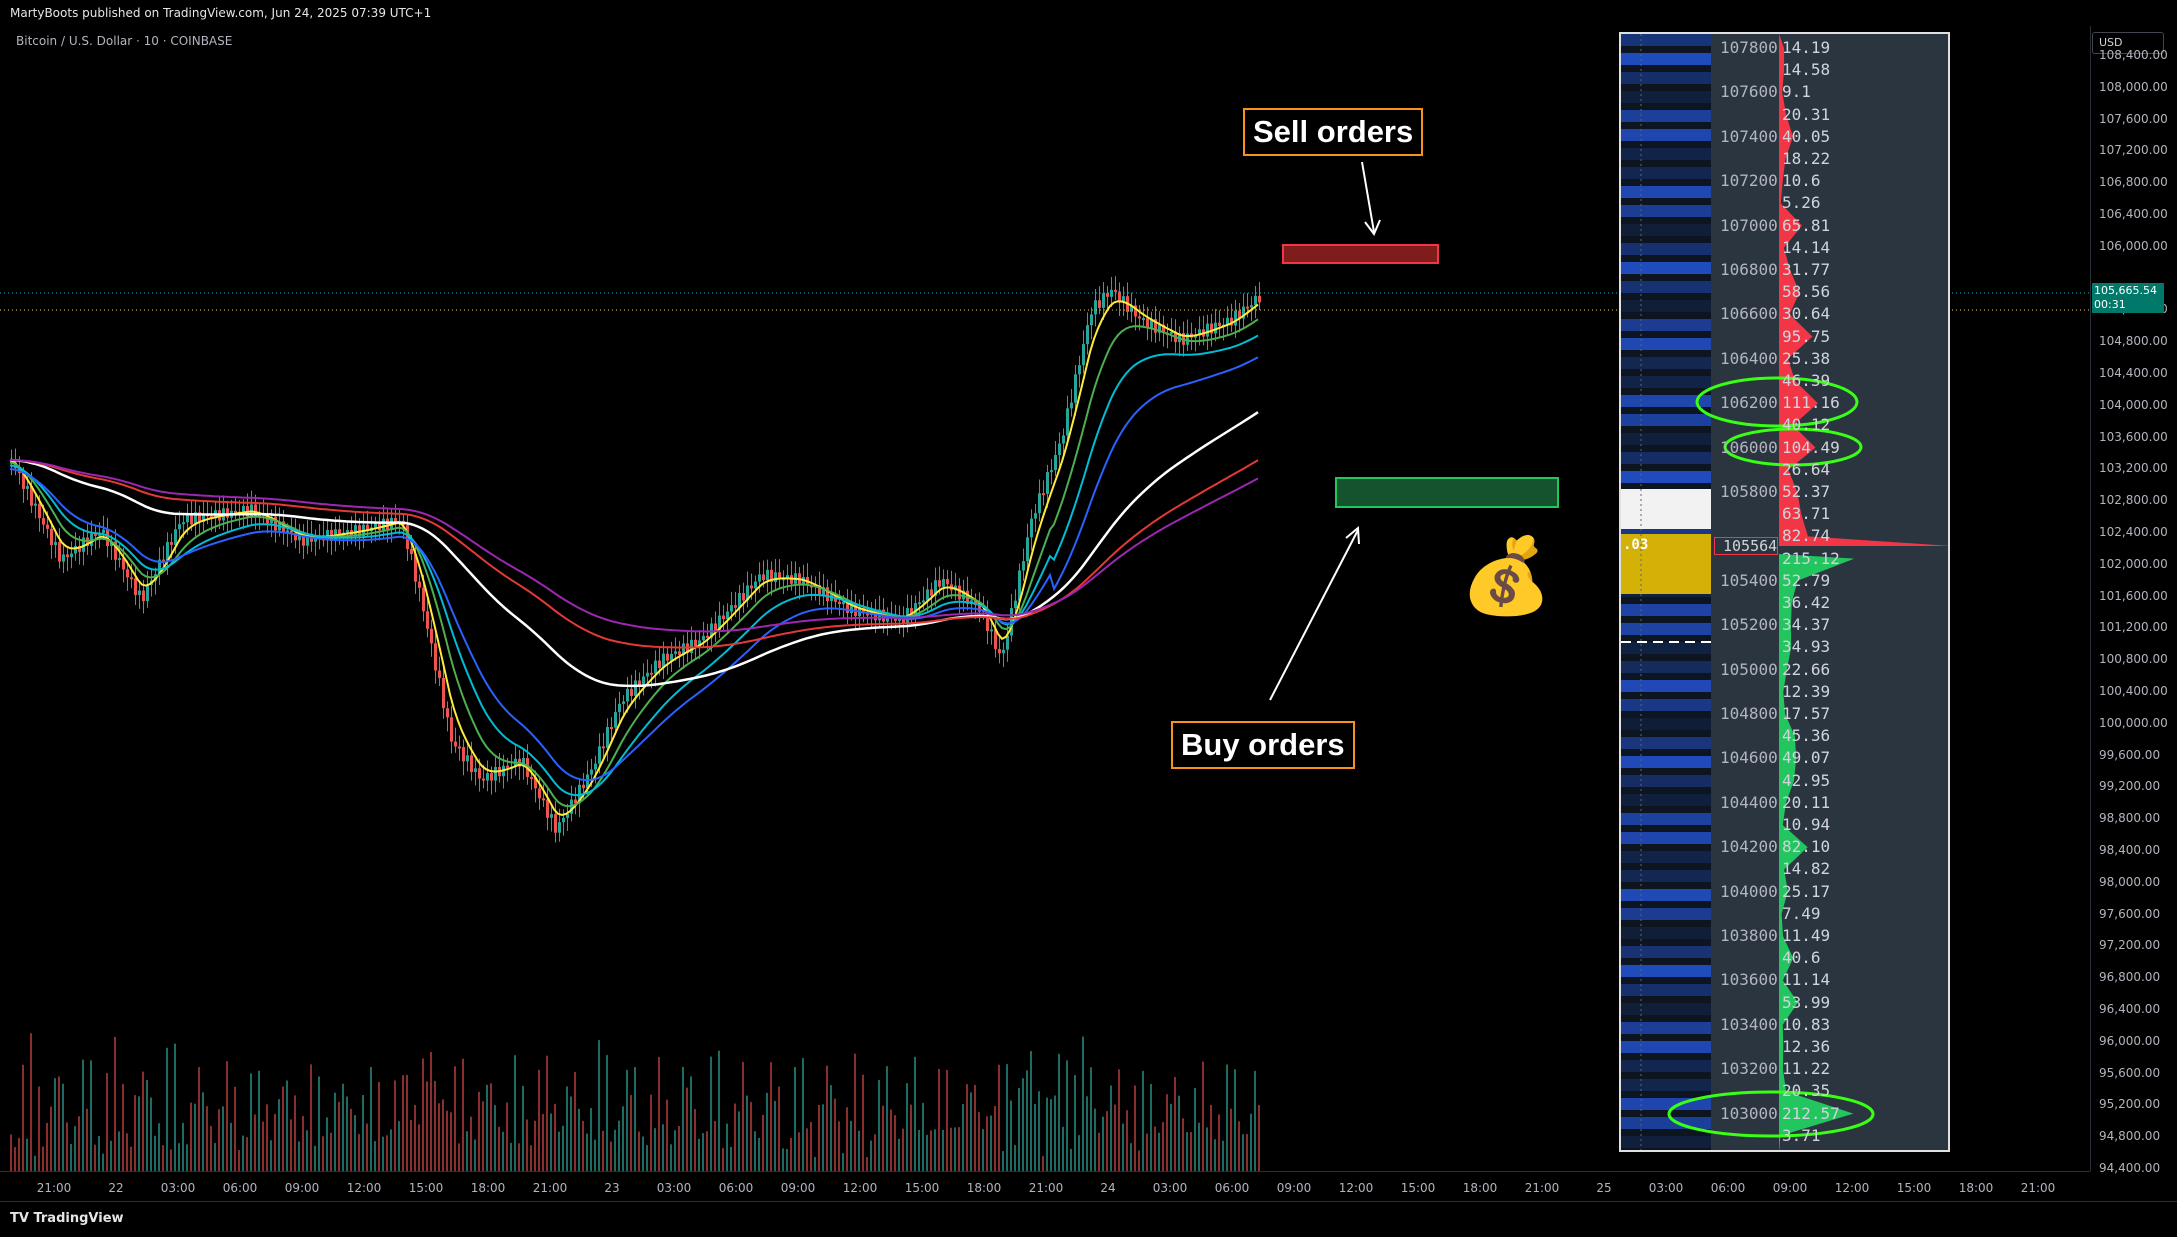  What do you see at coordinates (1811, 403) in the screenshot?
I see `order-book-volume: 111.16` at bounding box center [1811, 403].